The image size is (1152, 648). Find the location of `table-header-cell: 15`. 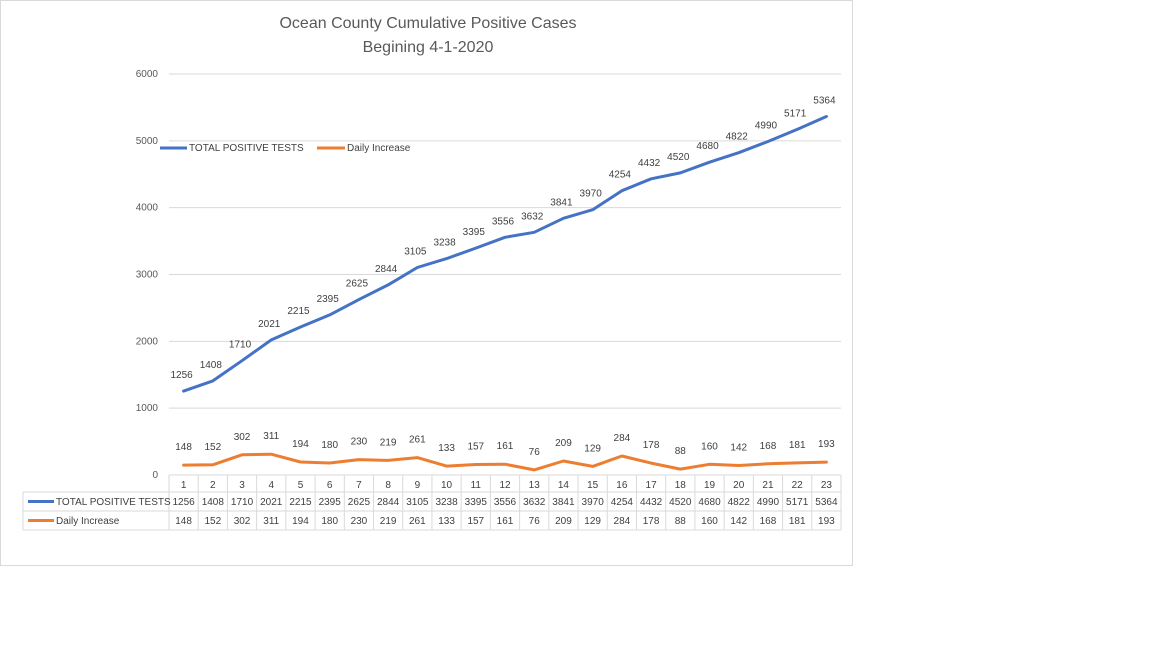

table-header-cell: 15 is located at coordinates (593, 485).